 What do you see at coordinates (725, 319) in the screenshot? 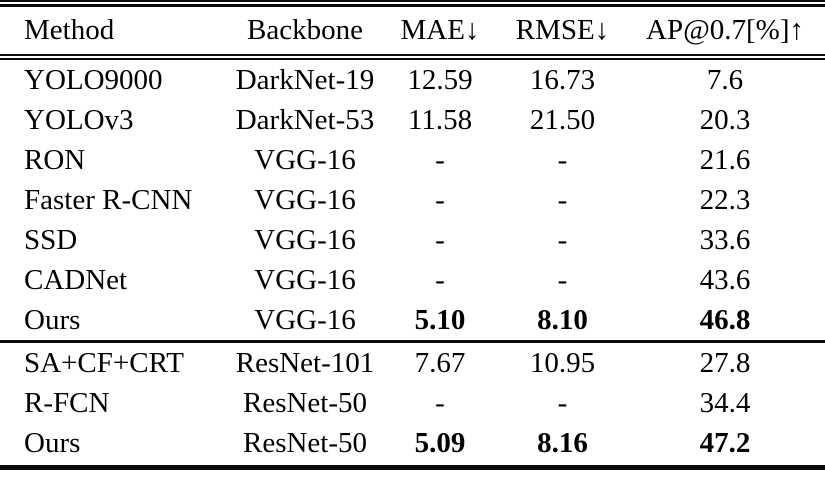
I see `ap-cell: 46.8` at bounding box center [725, 319].